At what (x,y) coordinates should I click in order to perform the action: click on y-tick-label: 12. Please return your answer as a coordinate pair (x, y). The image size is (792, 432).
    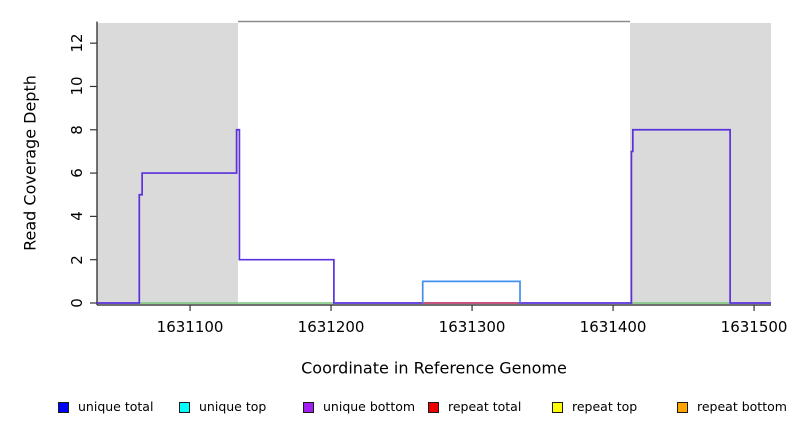
    Looking at the image, I should click on (77, 43).